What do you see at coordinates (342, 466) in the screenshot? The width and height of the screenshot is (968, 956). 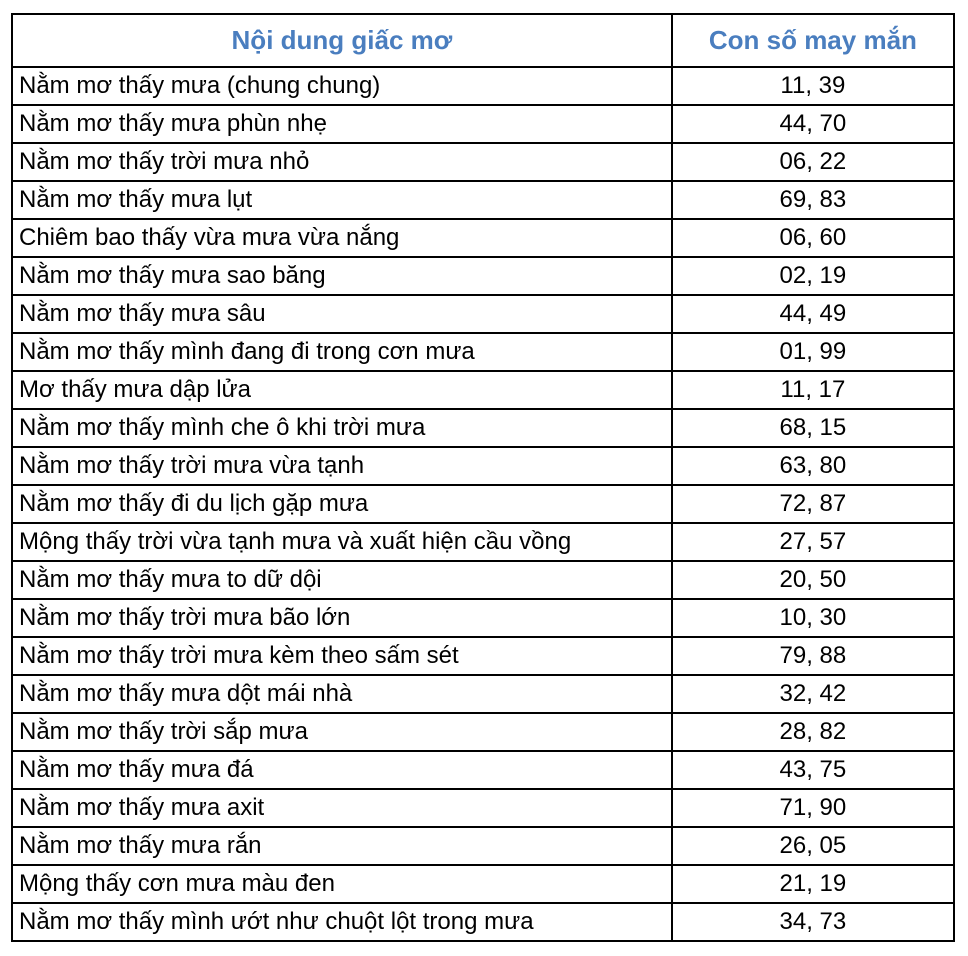 I see `dream-content: Nằm mơ thấy trời mưa vừa tạnh` at bounding box center [342, 466].